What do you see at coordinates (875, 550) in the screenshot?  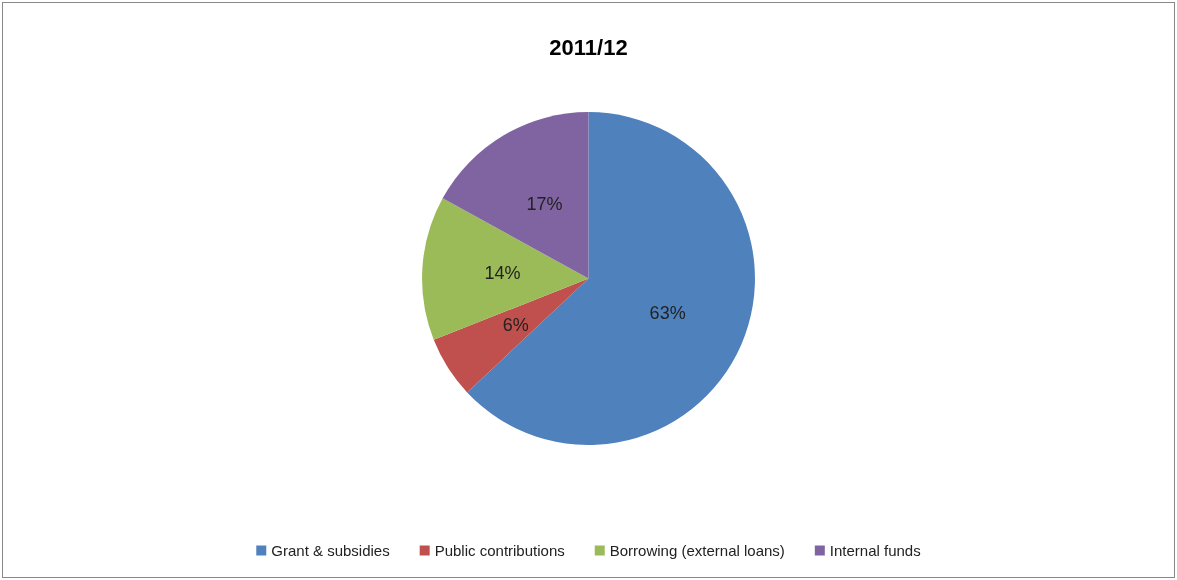 I see `legend-label: Internal funds` at bounding box center [875, 550].